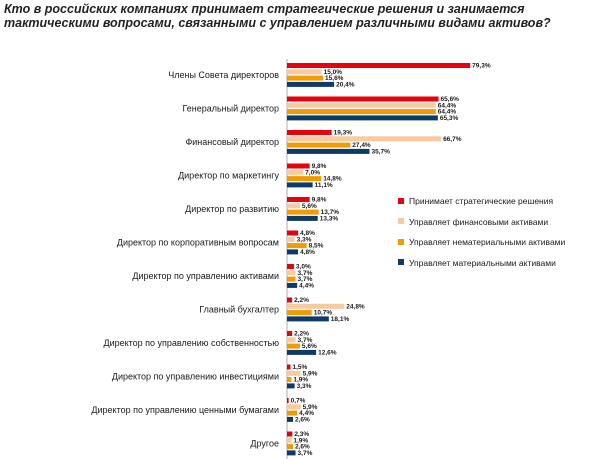 Image resolution: width=600 pixels, height=459 pixels. What do you see at coordinates (477, 263) in the screenshot?
I see `legend-item: Управляет материальными активами` at bounding box center [477, 263].